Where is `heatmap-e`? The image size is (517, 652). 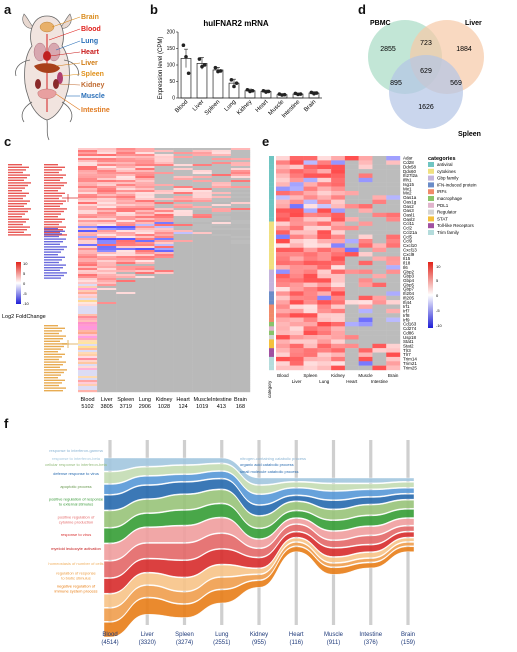 heatmap-e is located at coordinates (335, 263).